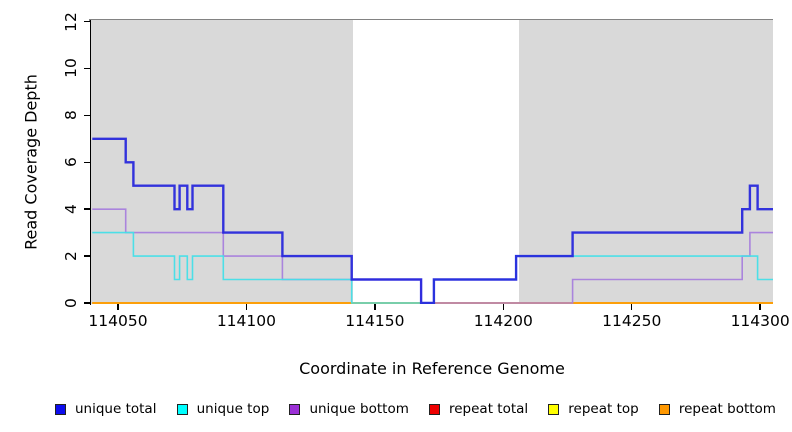 The image size is (792, 432). I want to click on x-tick-label: 114300, so click(760, 321).